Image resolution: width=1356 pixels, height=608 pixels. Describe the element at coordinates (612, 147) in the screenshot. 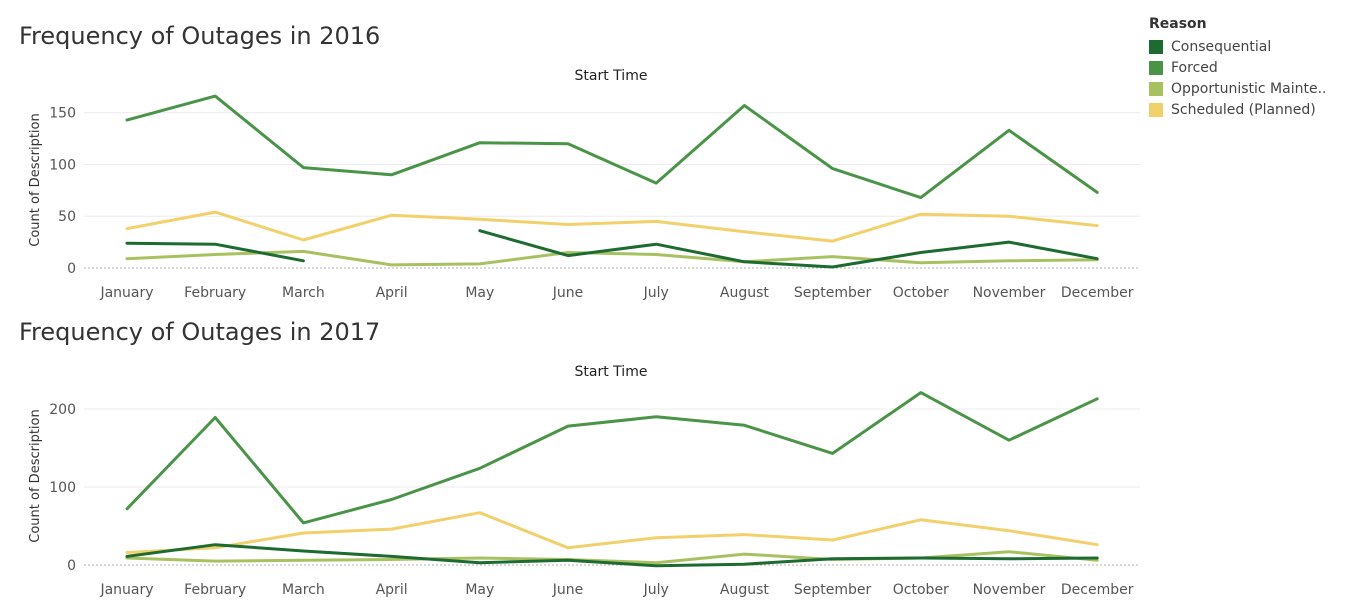

I see `chart1-series-line-forced` at that location.